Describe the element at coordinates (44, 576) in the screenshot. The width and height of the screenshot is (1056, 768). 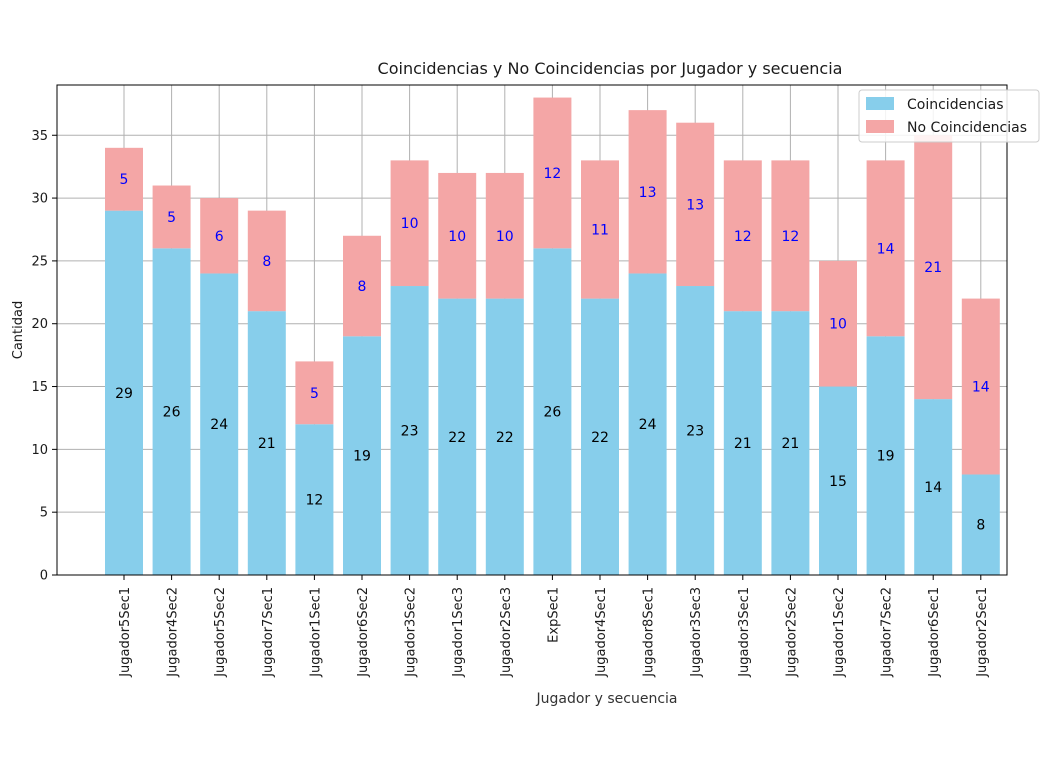
I see `y-tick-label: 0` at that location.